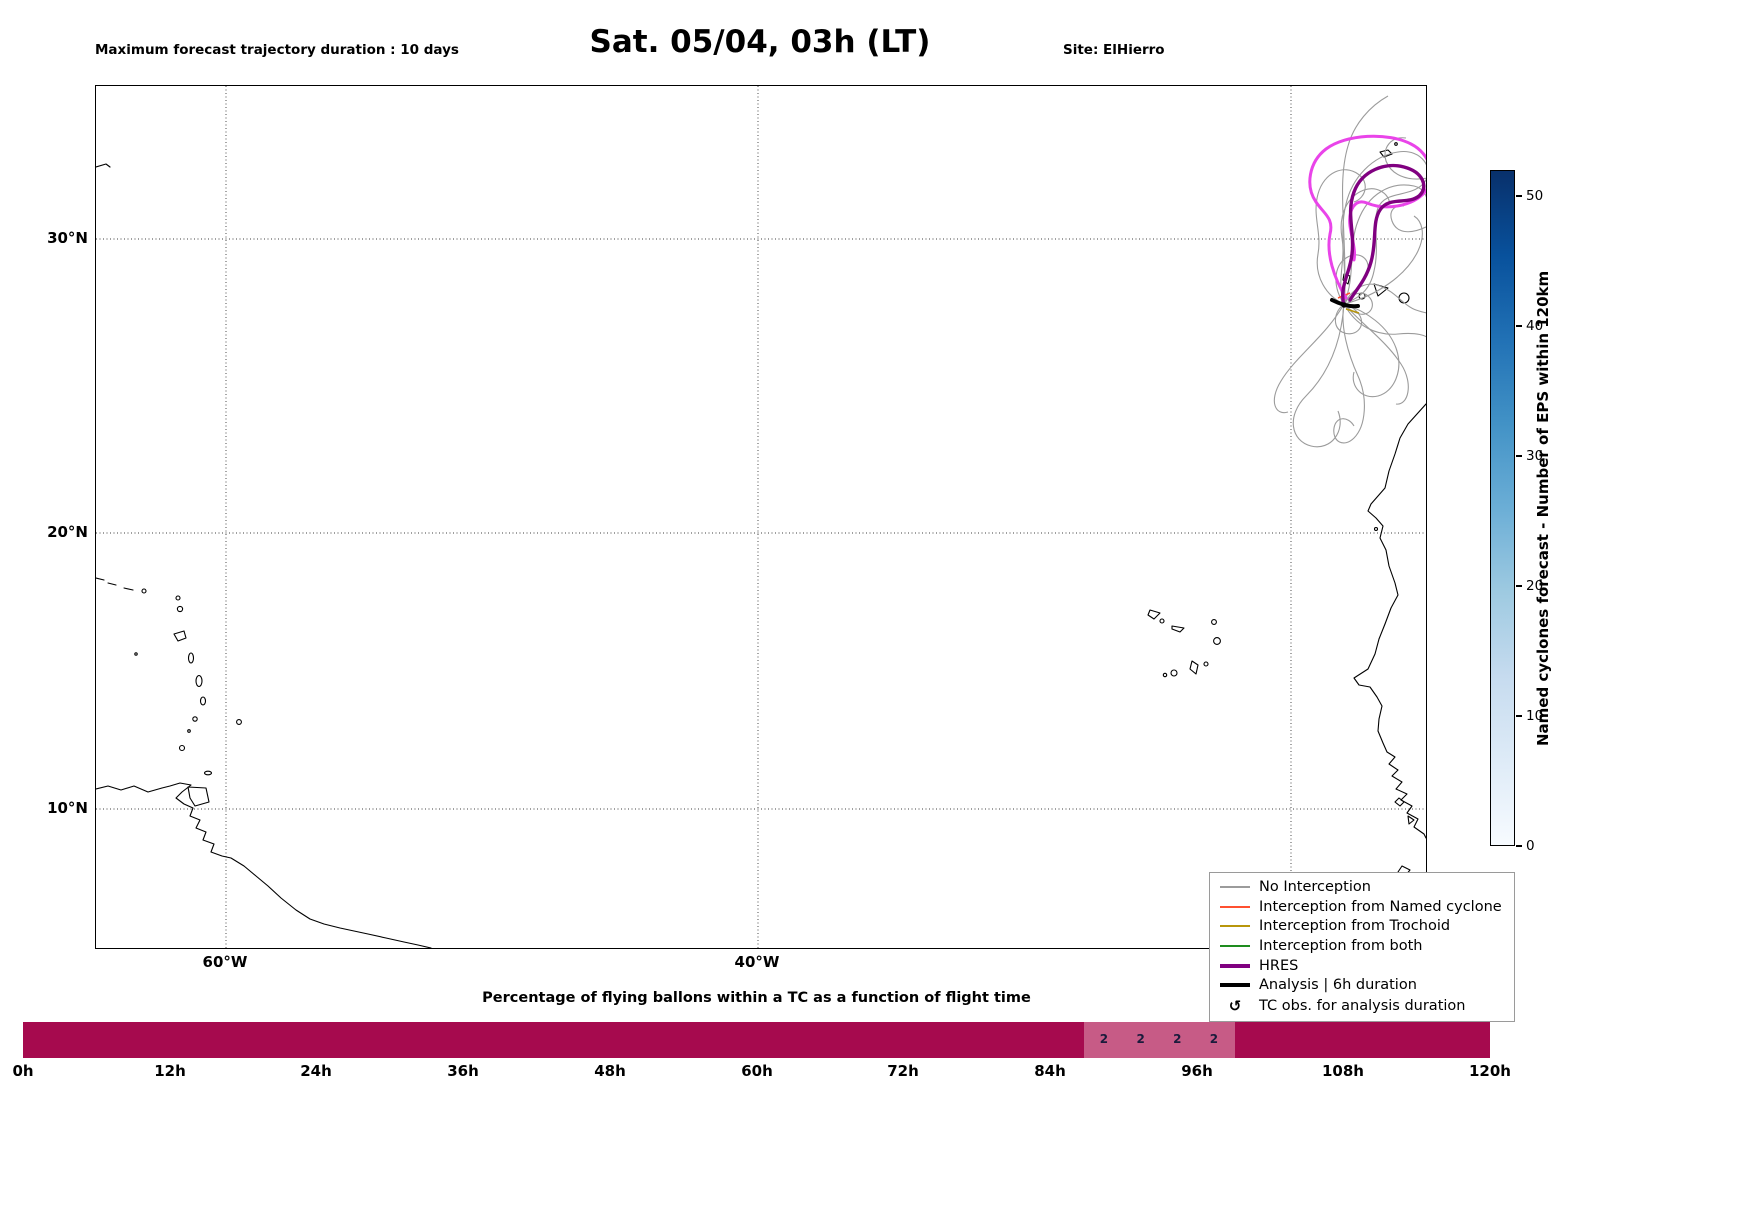 The image size is (1748, 1213). Describe the element at coordinates (263, 865) in the screenshot. I see `coastline-south-america` at that location.